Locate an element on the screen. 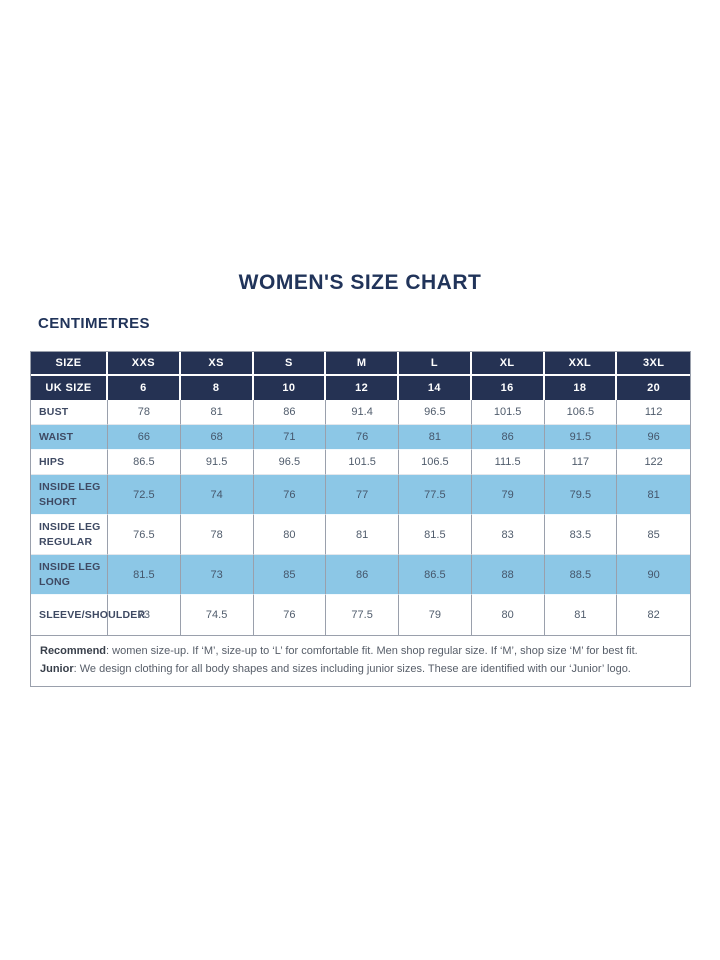  header-row-label: UK SIZE is located at coordinates (69, 388).